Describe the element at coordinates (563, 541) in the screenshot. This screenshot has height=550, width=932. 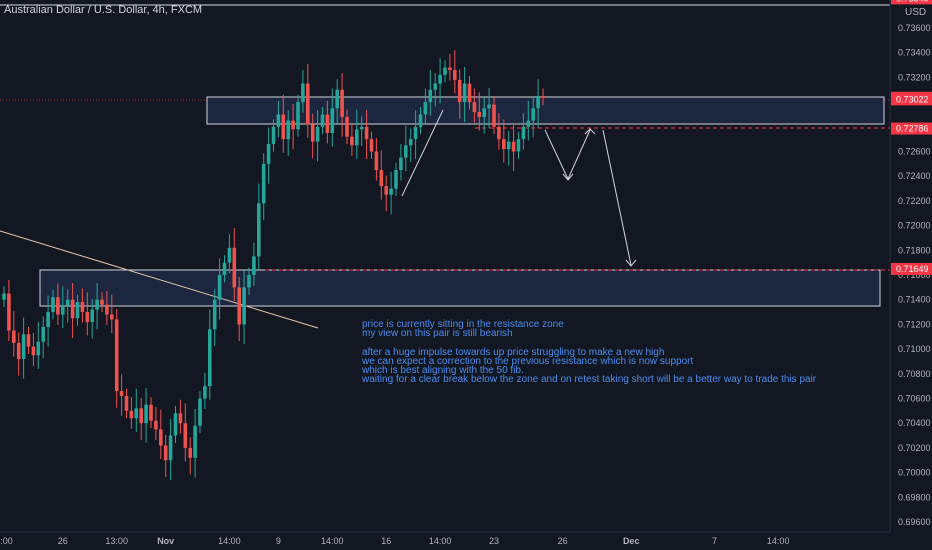
I see `x-tick-label: 26` at that location.